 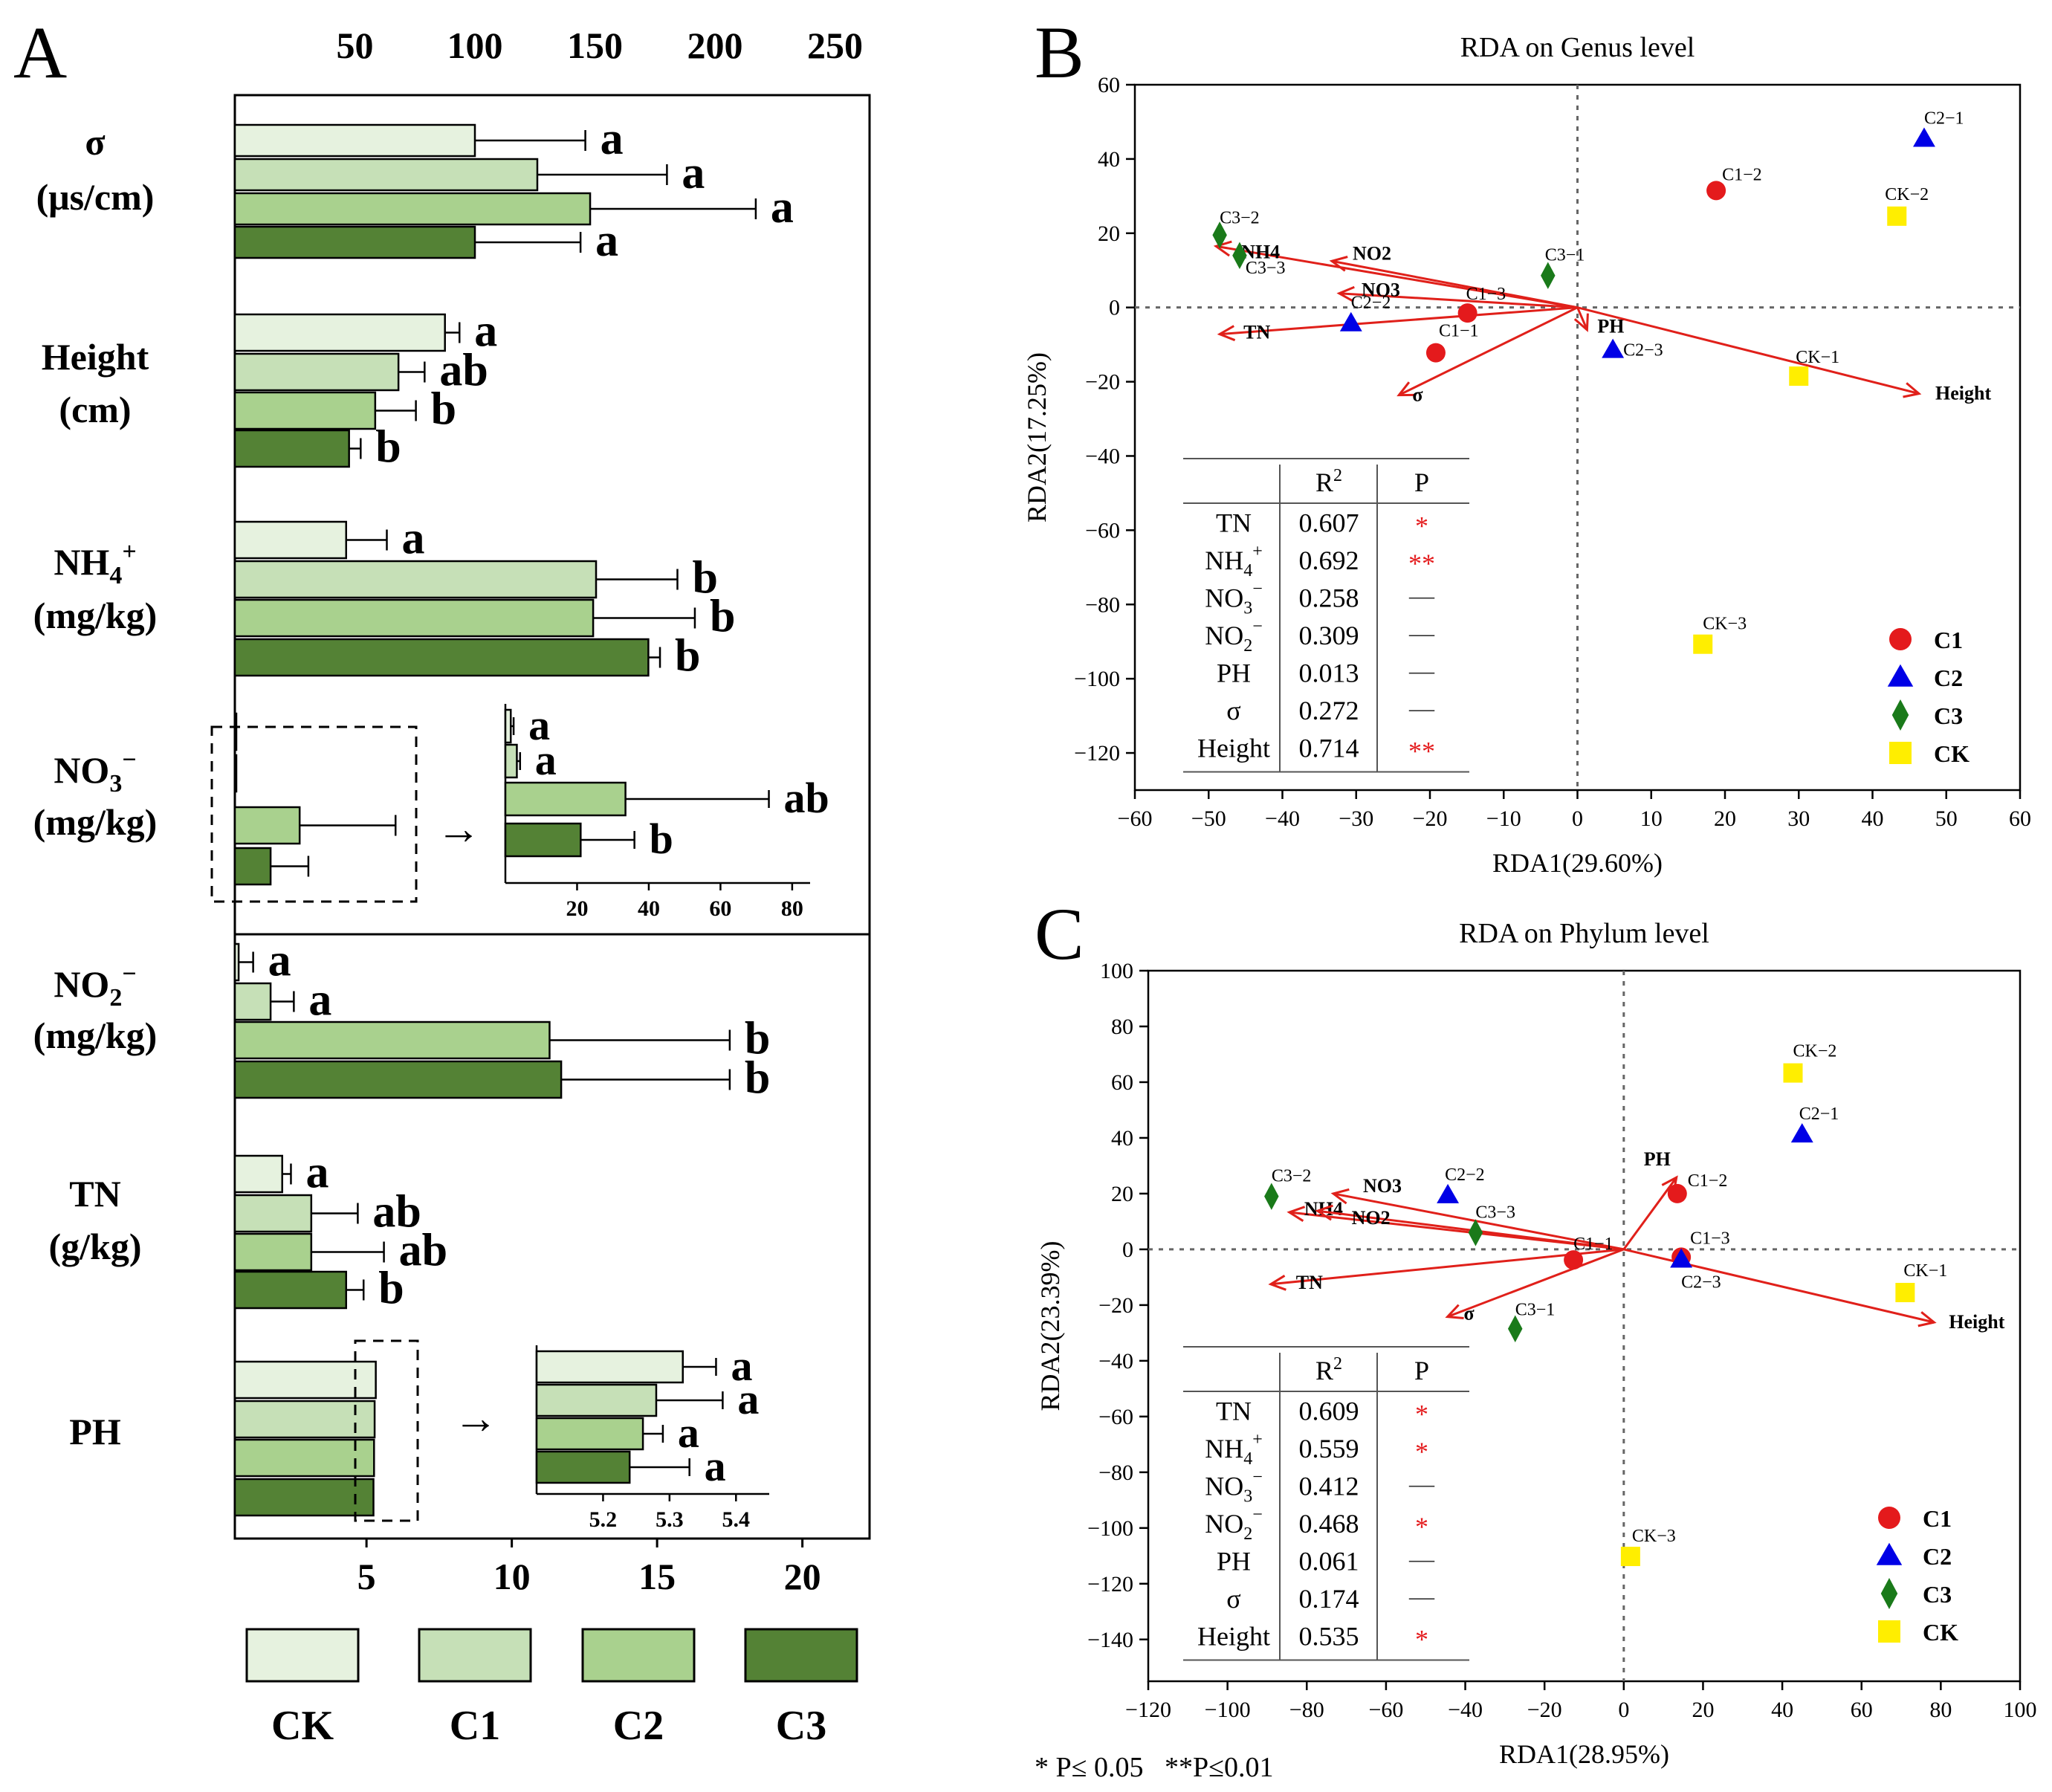 I want to click on legend-swatch-c1, so click(x=475, y=1655).